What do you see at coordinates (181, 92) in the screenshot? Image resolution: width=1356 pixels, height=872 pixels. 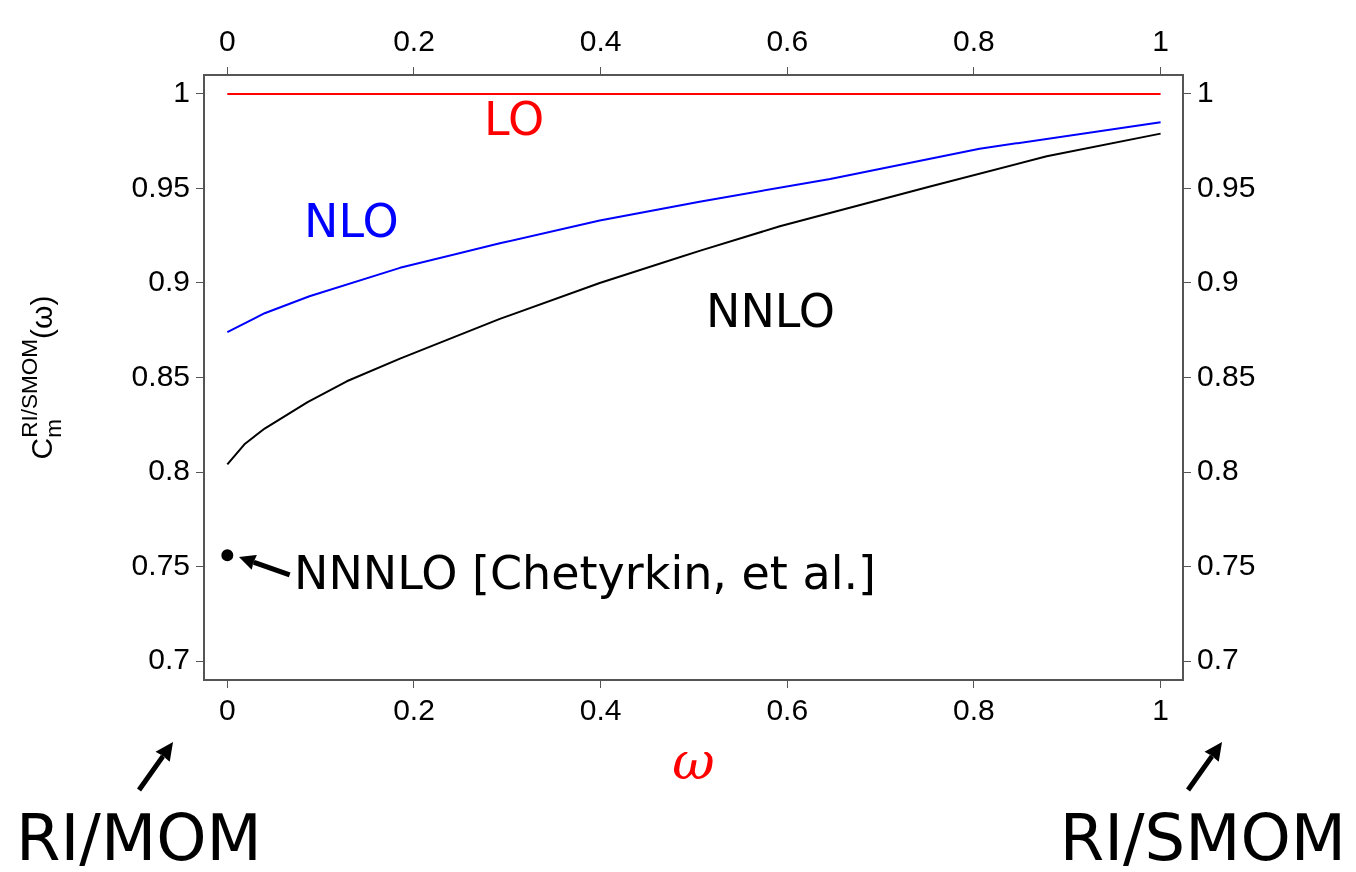 I see `y-tick-label: 1` at bounding box center [181, 92].